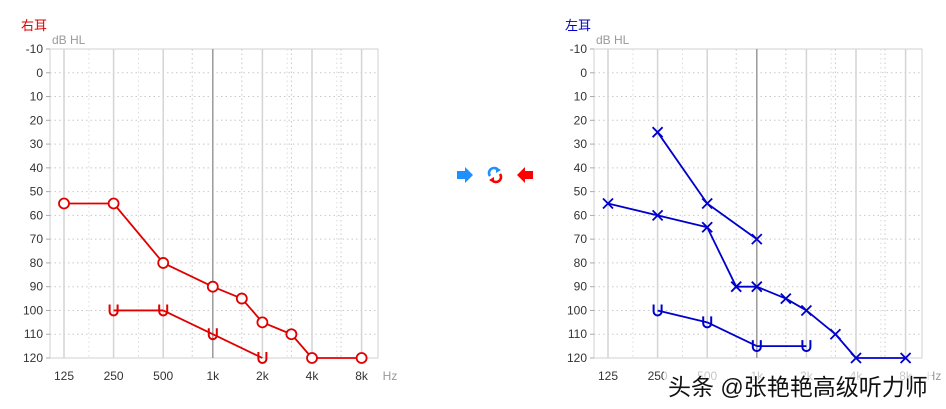 Image resolution: width=946 pixels, height=409 pixels. What do you see at coordinates (362, 376) in the screenshot?
I see `x-tick-label: 8k` at bounding box center [362, 376].